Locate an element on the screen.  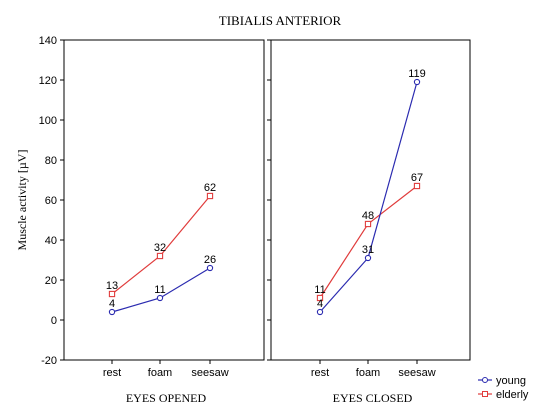
y-tick-label: 60 is located at coordinates (51, 201).